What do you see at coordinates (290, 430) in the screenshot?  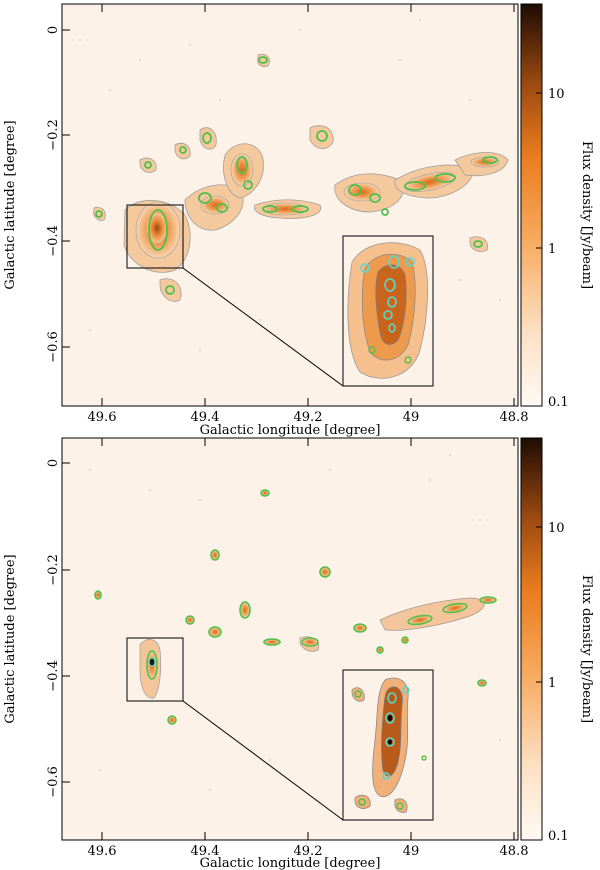 I see `top-x-axis-title: Galactic longitude [degree]` at bounding box center [290, 430].